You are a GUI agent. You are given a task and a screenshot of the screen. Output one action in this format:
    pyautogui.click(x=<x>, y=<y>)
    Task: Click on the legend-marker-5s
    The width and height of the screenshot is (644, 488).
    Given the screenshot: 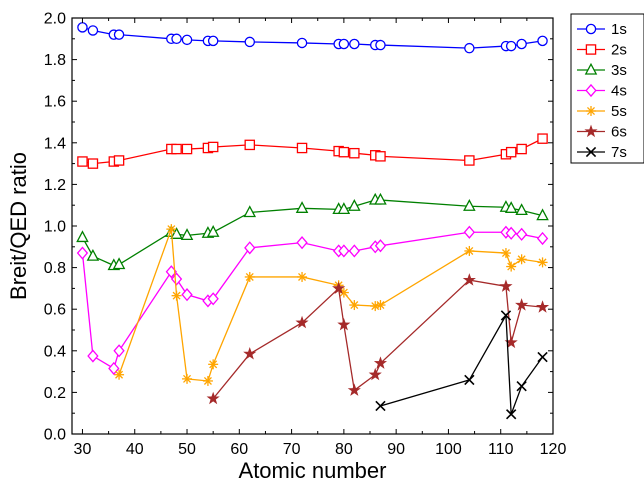 What is the action you would take?
    pyautogui.click(x=591, y=111)
    